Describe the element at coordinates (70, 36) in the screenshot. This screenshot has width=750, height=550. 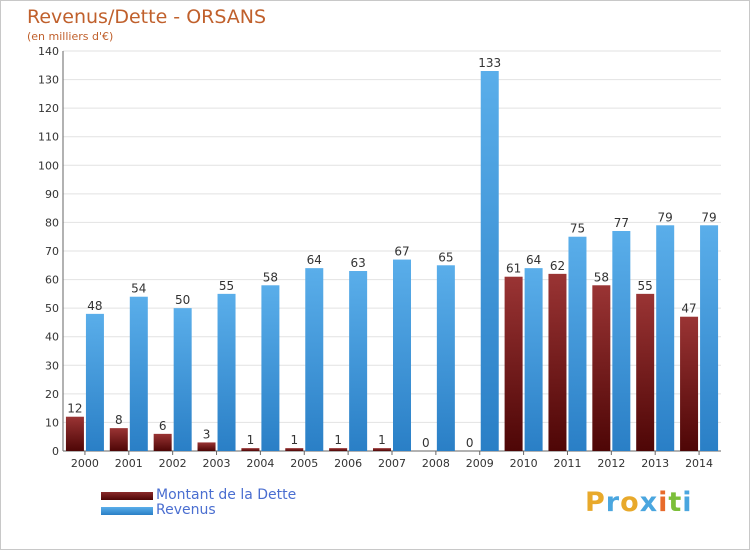
I see `chart-subtitle: (en milliers d'€)` at that location.